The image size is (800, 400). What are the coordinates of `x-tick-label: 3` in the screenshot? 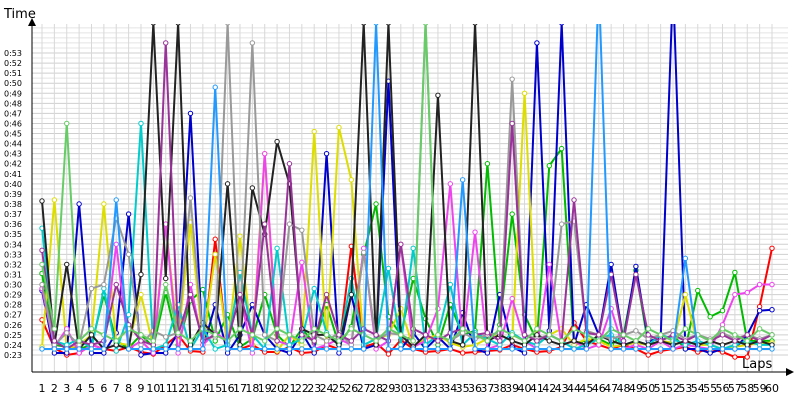 It's located at (66, 388).